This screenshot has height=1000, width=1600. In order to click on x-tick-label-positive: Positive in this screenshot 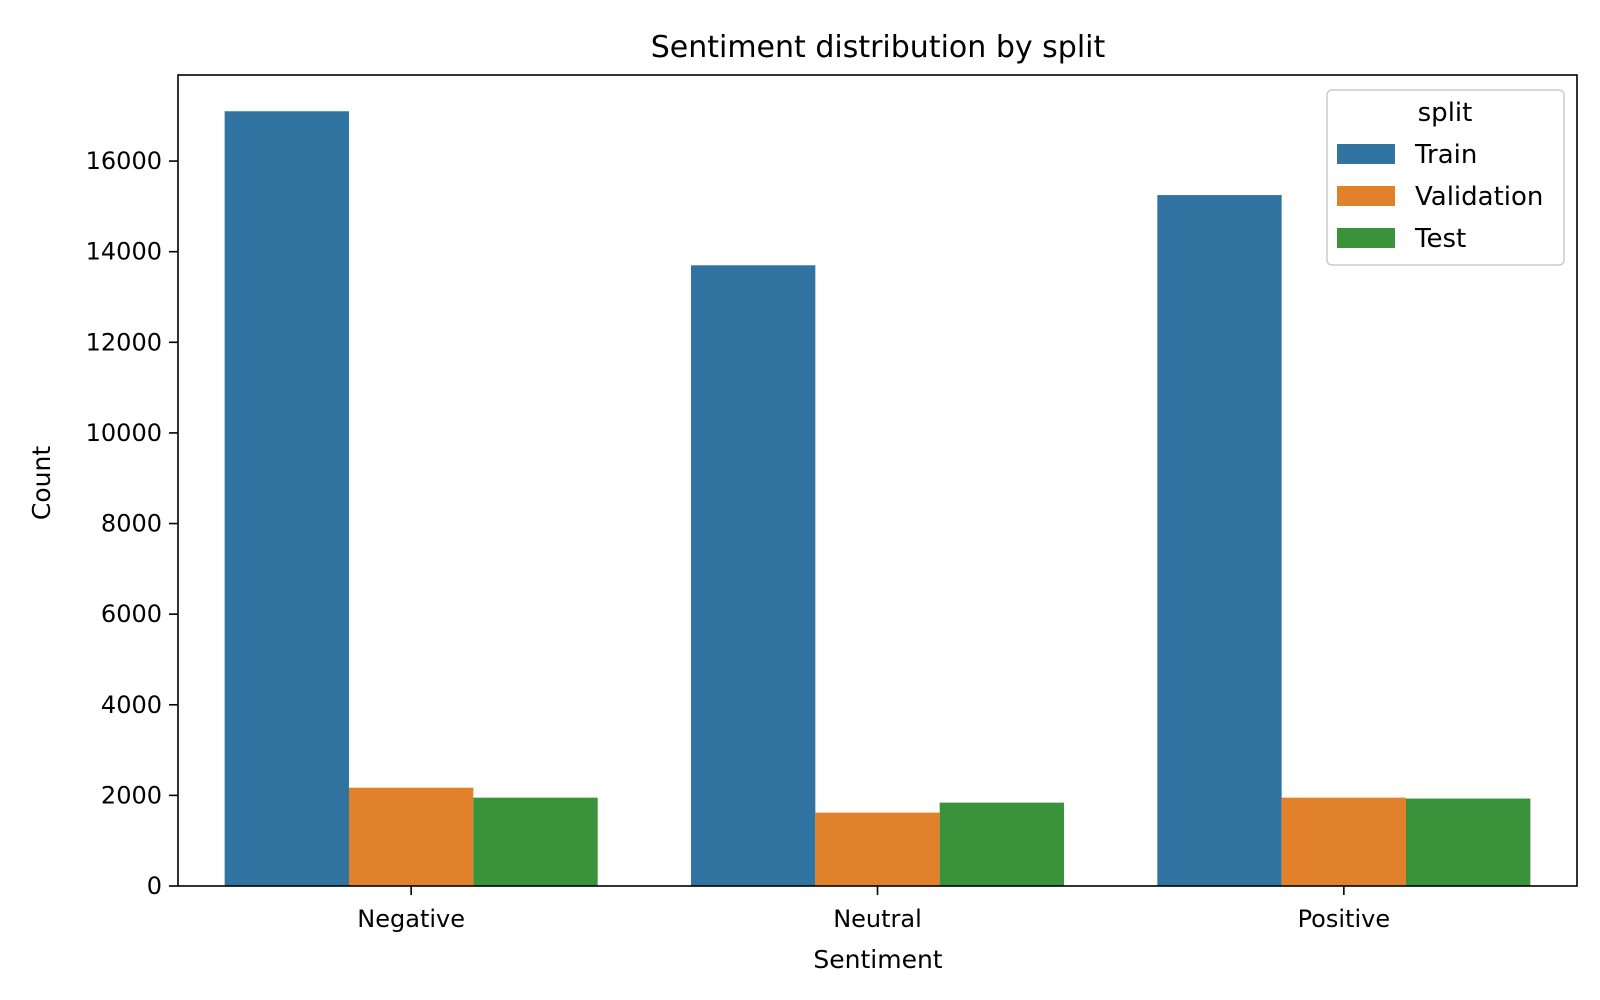, I will do `click(1344, 919)`.